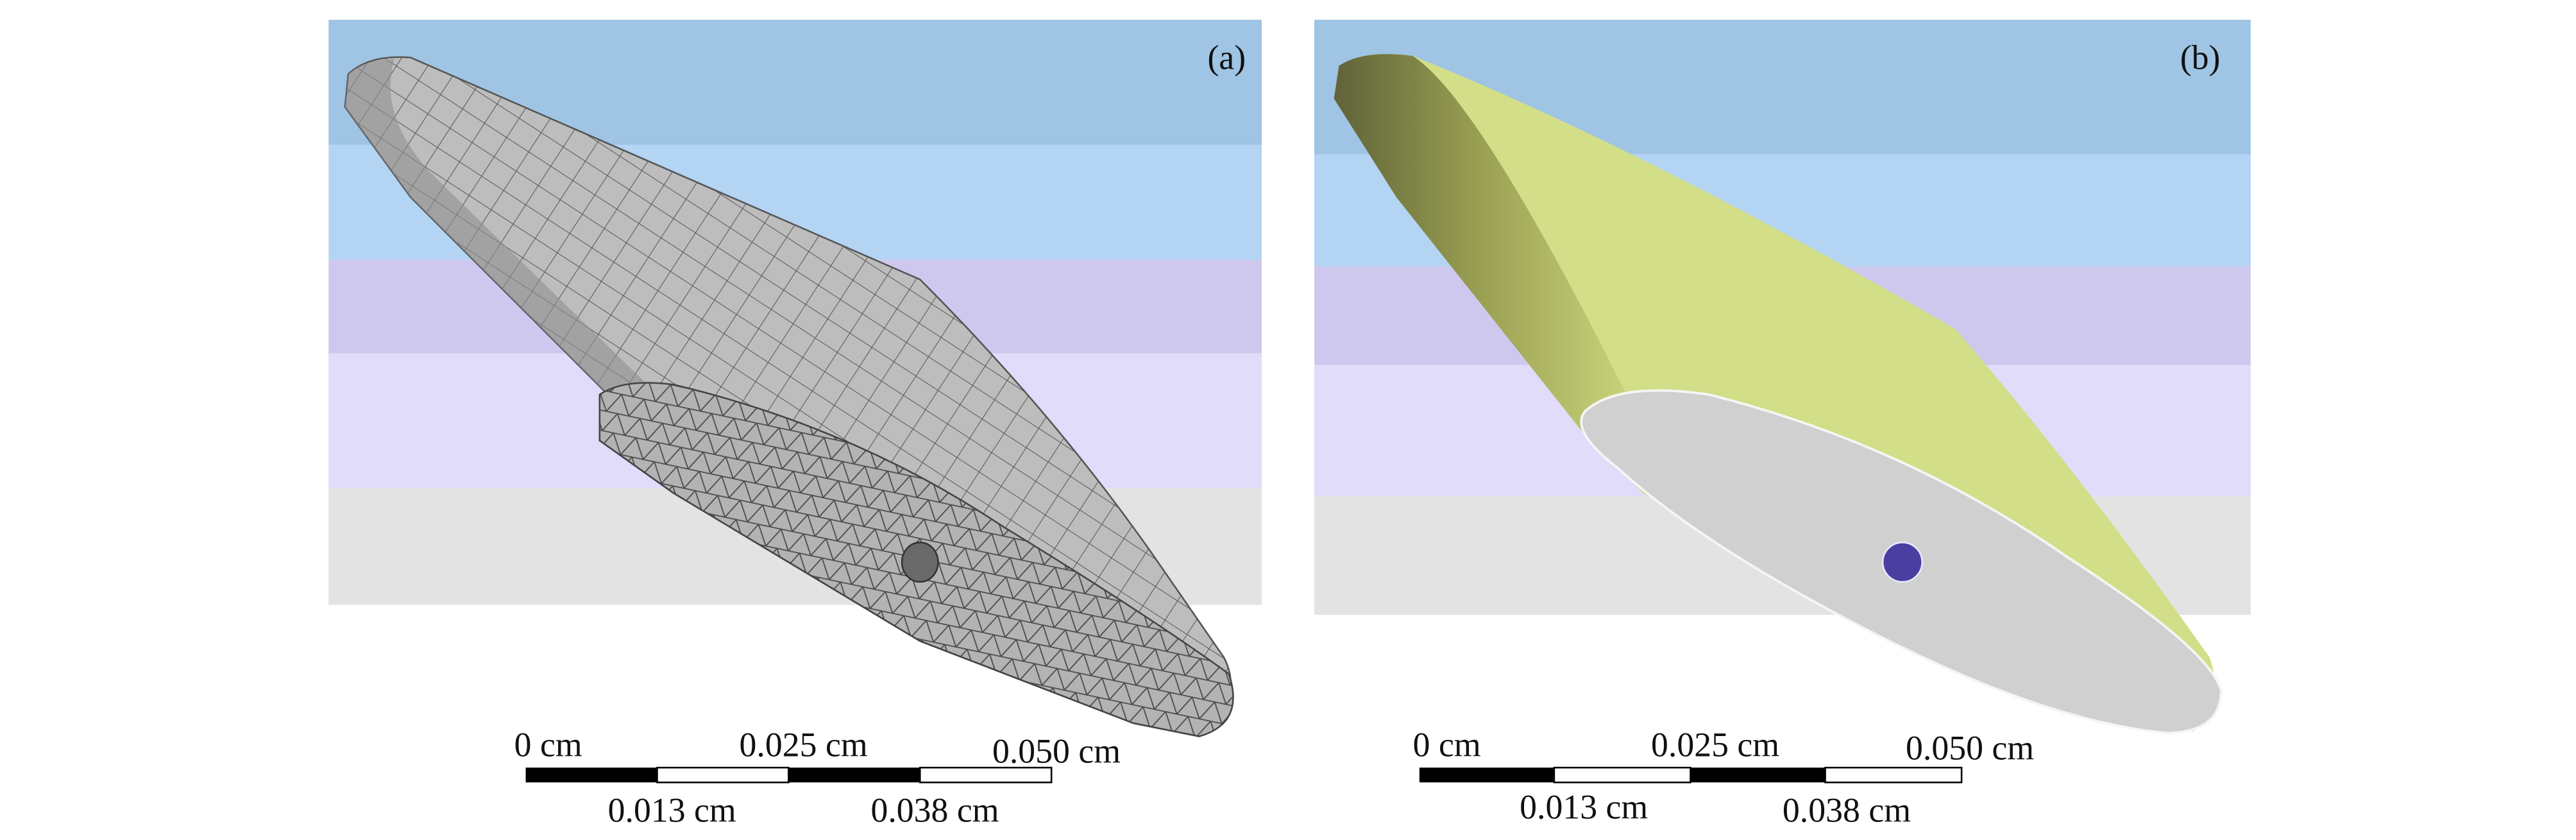  I want to click on panel-label: (b), so click(2200, 58).